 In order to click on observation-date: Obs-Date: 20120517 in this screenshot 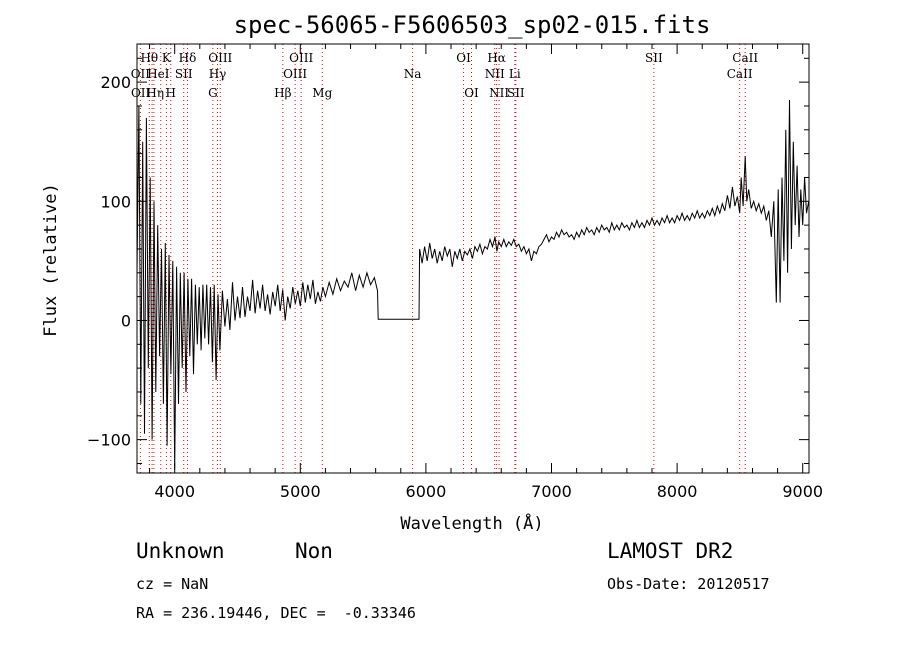, I will do `click(688, 584)`.